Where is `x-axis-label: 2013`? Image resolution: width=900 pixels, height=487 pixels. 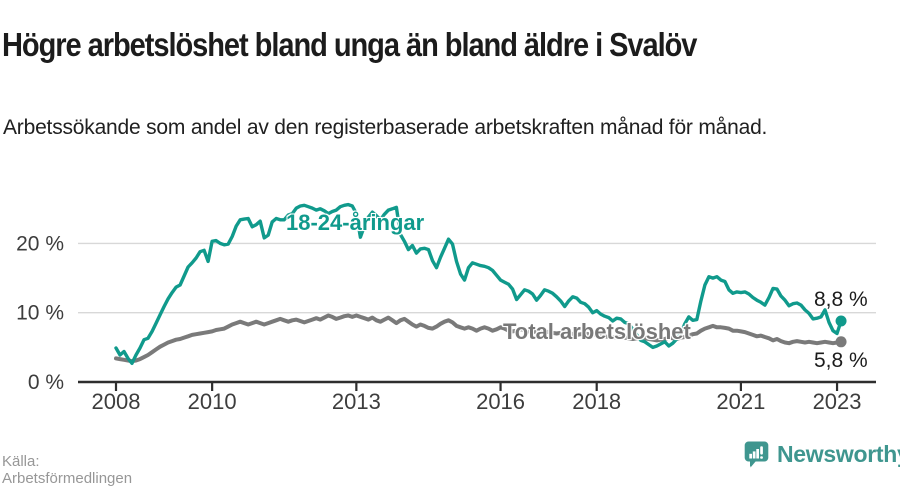 x-axis-label: 2013 is located at coordinates (356, 401).